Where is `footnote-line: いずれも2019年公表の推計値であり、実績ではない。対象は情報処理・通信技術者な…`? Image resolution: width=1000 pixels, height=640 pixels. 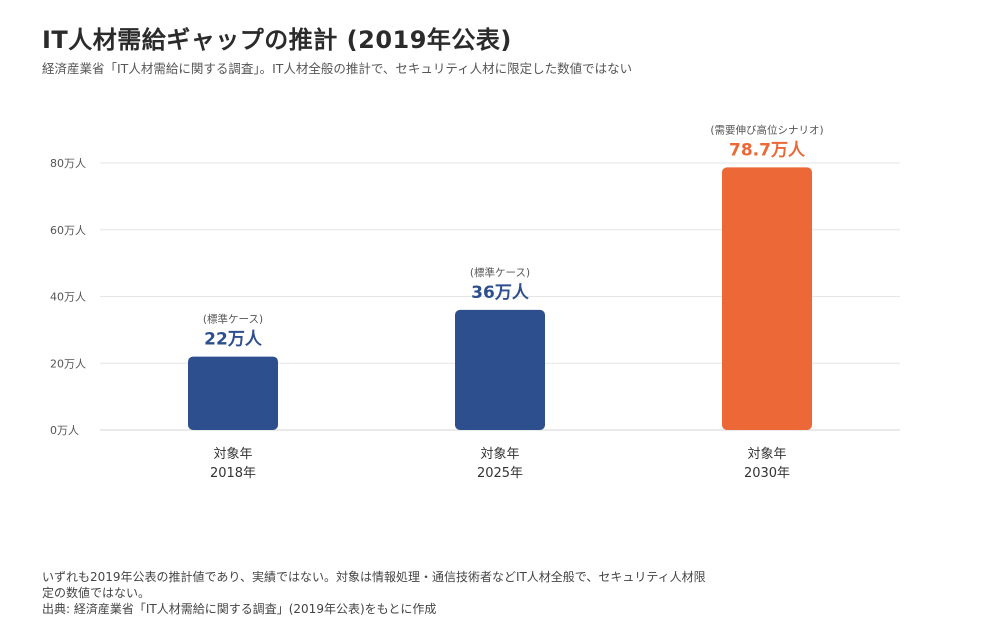 footnote-line: いずれも2019年公表の推計値であり、実績ではない。対象は情報処理・通信技術者な… is located at coordinates (374, 577).